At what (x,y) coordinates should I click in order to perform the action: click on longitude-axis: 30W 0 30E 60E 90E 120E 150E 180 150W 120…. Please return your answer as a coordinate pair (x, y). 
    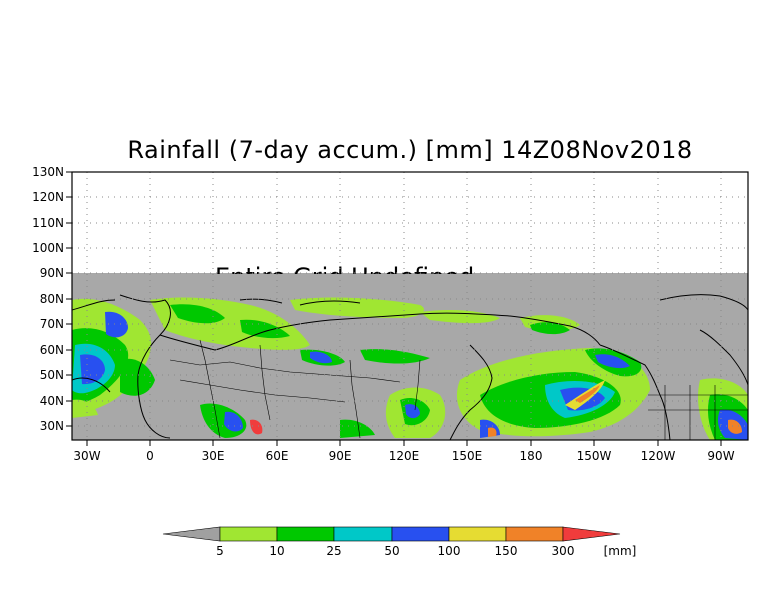
    Looking at the image, I should click on (404, 451).